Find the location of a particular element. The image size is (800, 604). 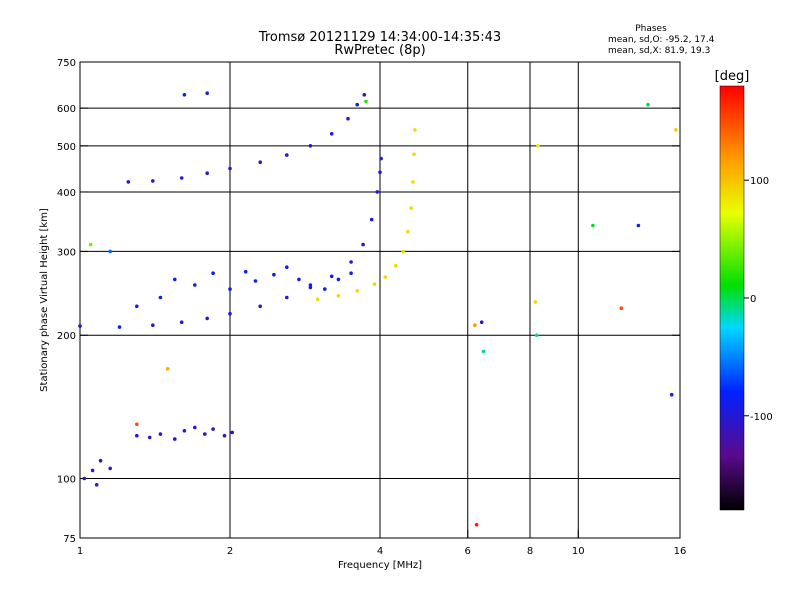

x-tick-label: 16 is located at coordinates (680, 551).